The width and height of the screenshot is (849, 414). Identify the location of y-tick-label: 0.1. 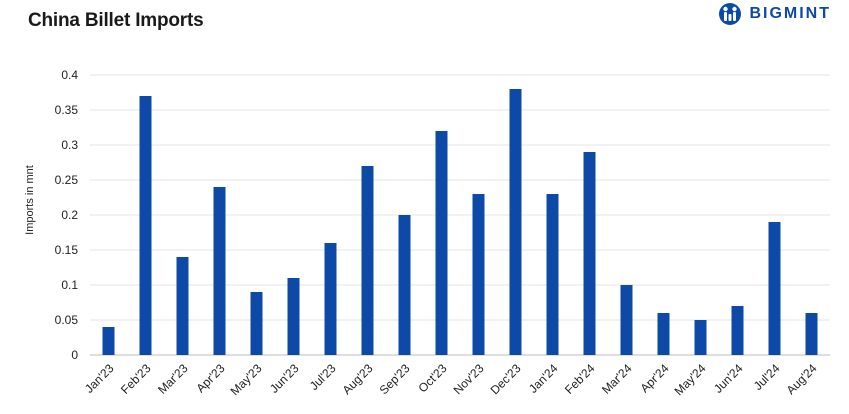
(69, 285).